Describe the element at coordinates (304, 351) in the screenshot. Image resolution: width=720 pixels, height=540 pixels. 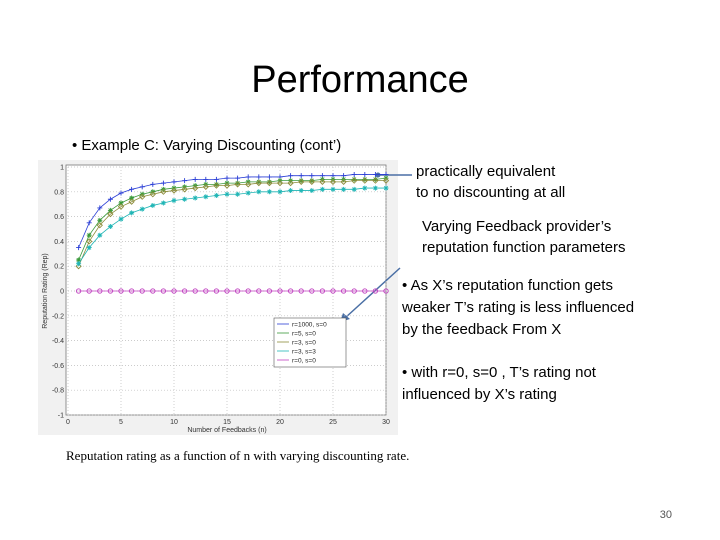
I see `legend-label: r=3, s=3` at that location.